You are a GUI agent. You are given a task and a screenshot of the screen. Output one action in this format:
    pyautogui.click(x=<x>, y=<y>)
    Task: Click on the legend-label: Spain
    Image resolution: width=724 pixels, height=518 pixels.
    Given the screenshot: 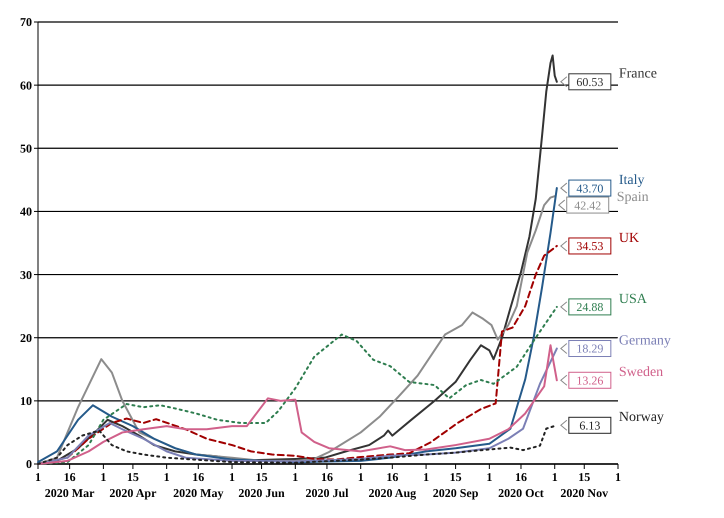 What is the action you would take?
    pyautogui.click(x=632, y=197)
    